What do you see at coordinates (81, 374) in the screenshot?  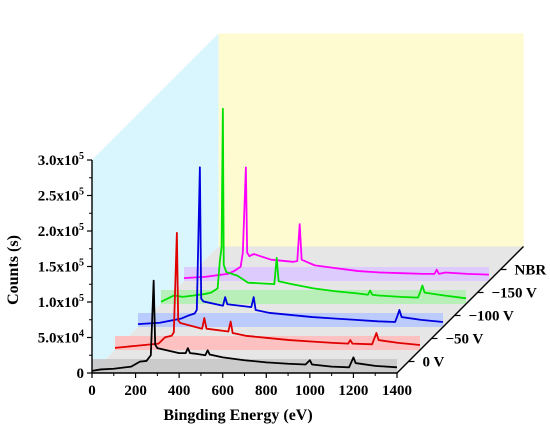 I see `y-tick-label: 0` at bounding box center [81, 374].